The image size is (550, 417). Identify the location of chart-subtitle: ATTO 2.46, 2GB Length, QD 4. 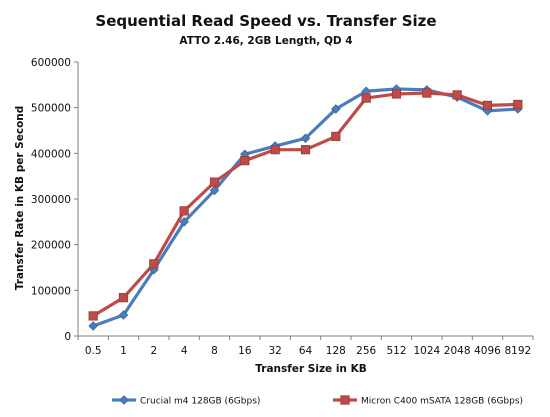
(265, 41).